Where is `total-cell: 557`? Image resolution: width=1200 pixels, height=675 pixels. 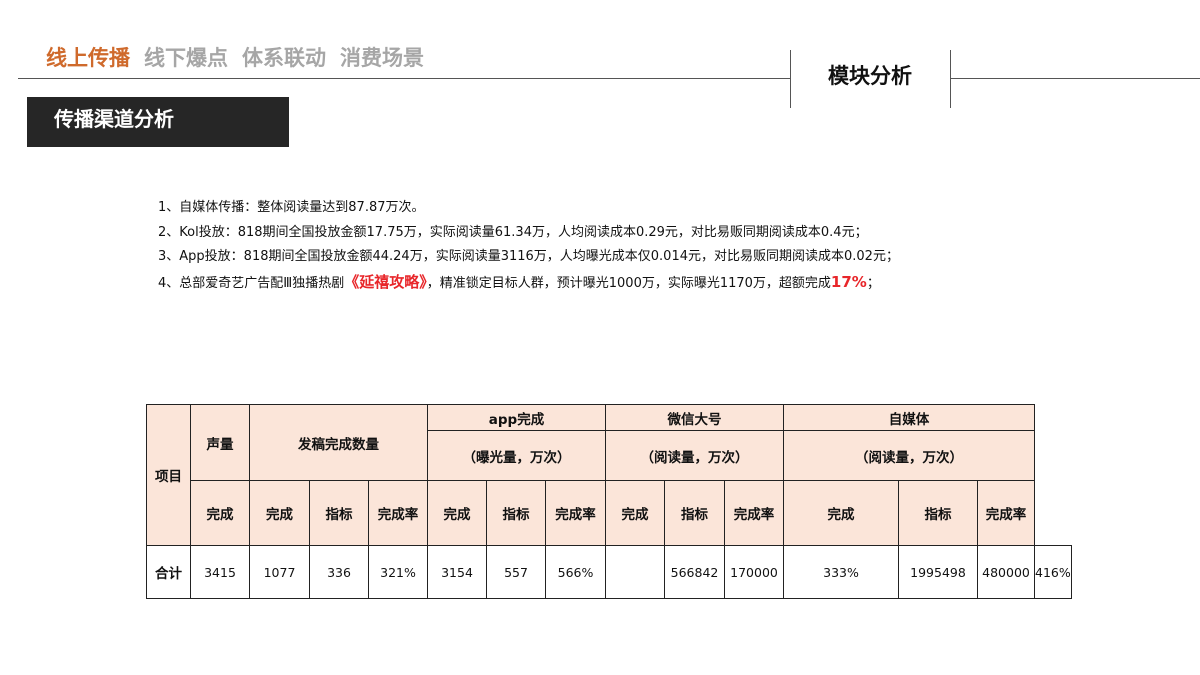 total-cell: 557 is located at coordinates (516, 572).